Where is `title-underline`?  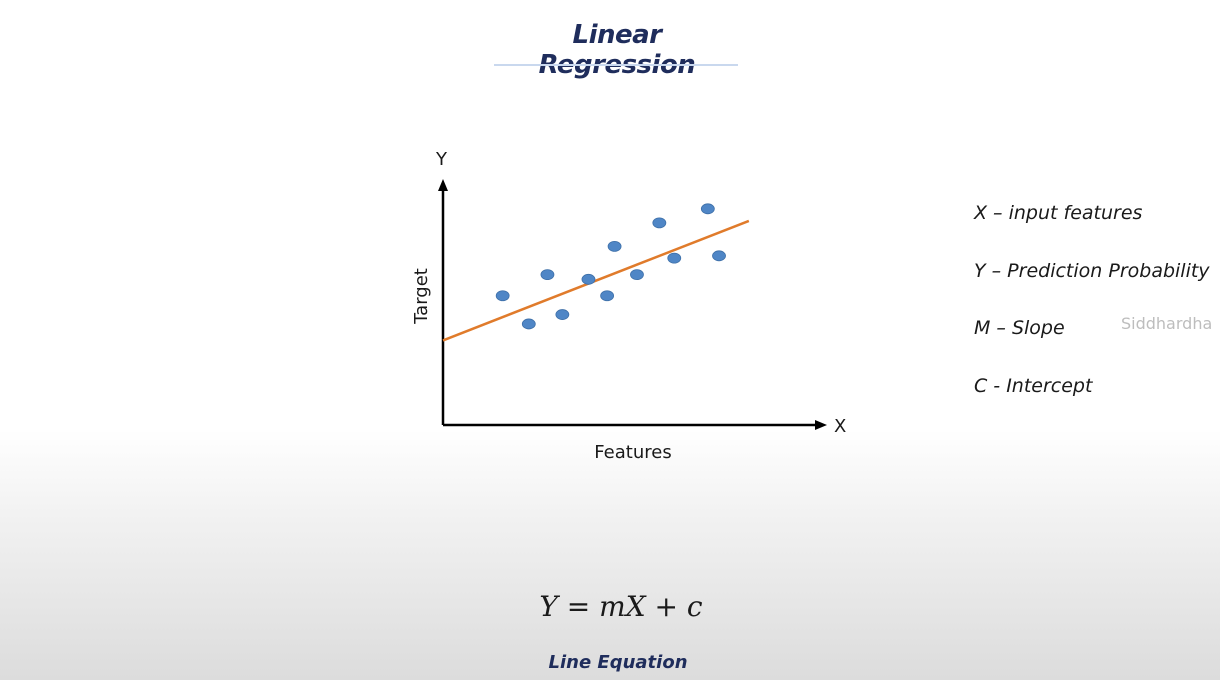 title-underline is located at coordinates (616, 65).